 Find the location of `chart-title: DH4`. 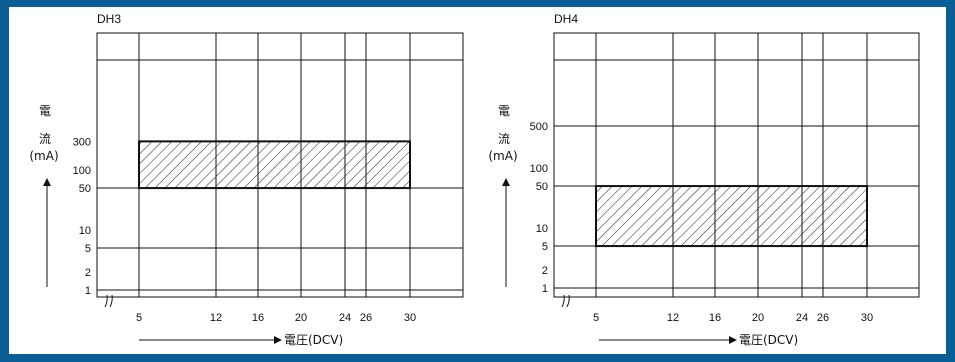

chart-title: DH4 is located at coordinates (566, 19).